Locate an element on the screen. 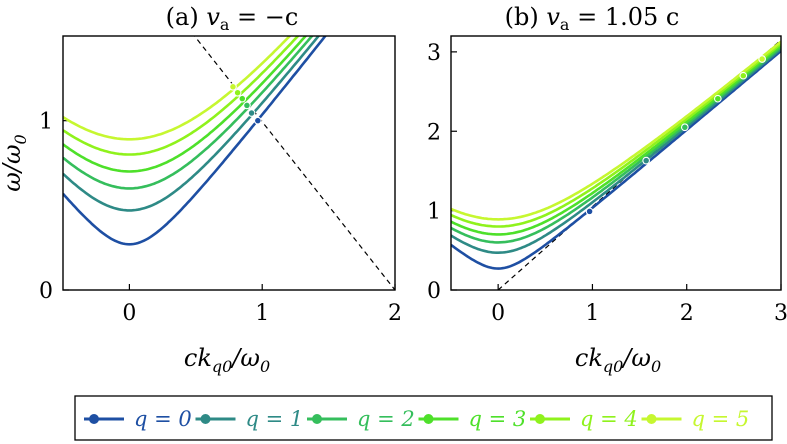  legend-label-q3: q = 3 is located at coordinates (498, 419).